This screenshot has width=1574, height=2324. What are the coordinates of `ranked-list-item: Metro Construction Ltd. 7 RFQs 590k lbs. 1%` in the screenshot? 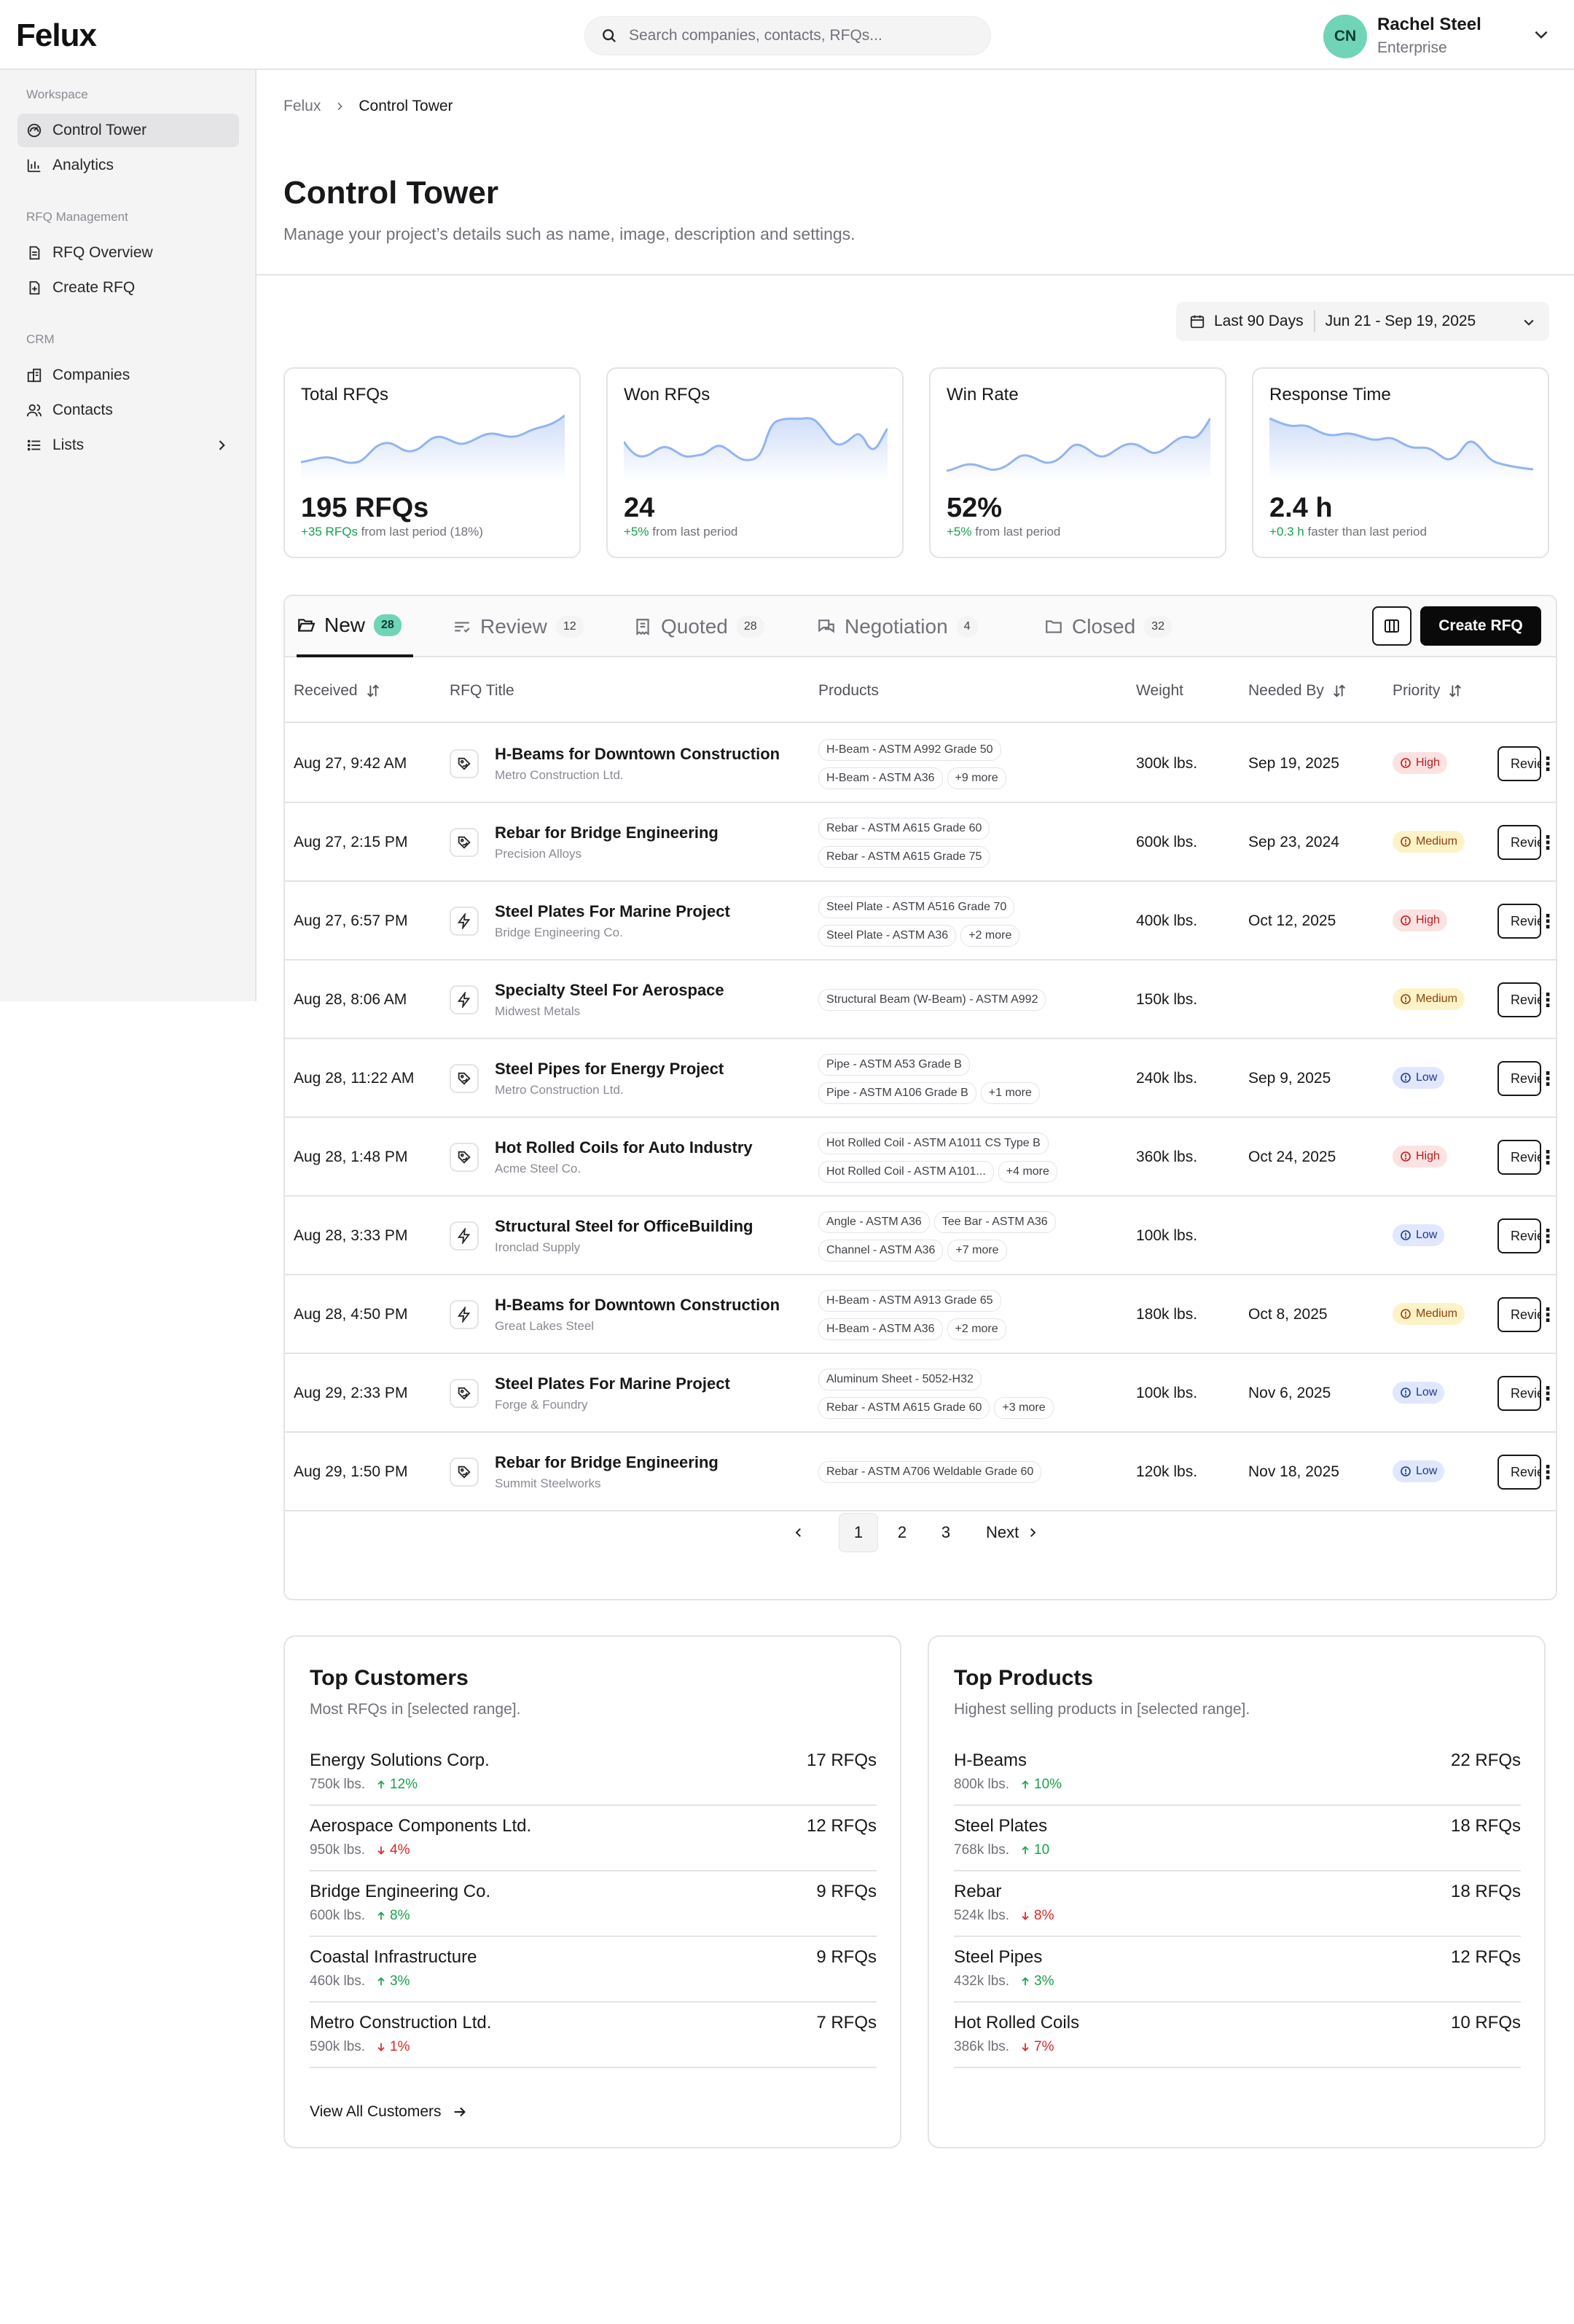 It's located at (593, 2035).